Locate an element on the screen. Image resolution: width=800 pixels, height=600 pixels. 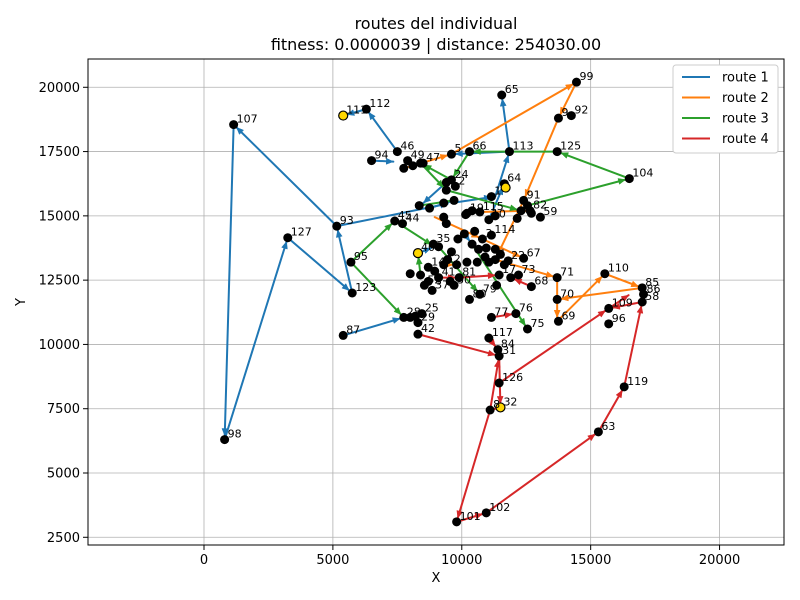
node-label: 73 is located at coordinates (528, 269).